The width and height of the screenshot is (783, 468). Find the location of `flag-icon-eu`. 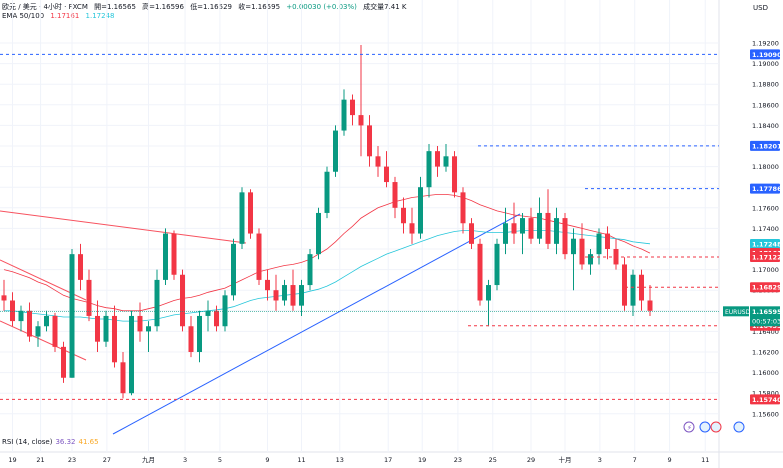

flag-icon-eu is located at coordinates (716, 427).